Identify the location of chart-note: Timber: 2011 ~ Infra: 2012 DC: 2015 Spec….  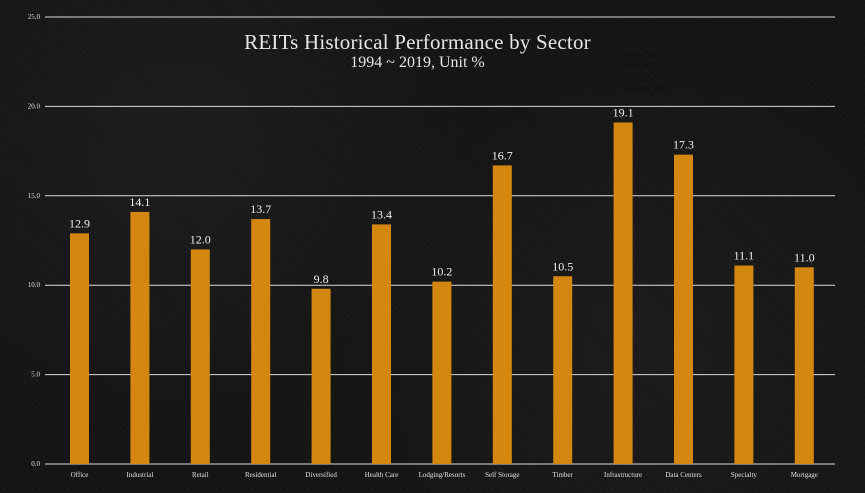
(648, 72).